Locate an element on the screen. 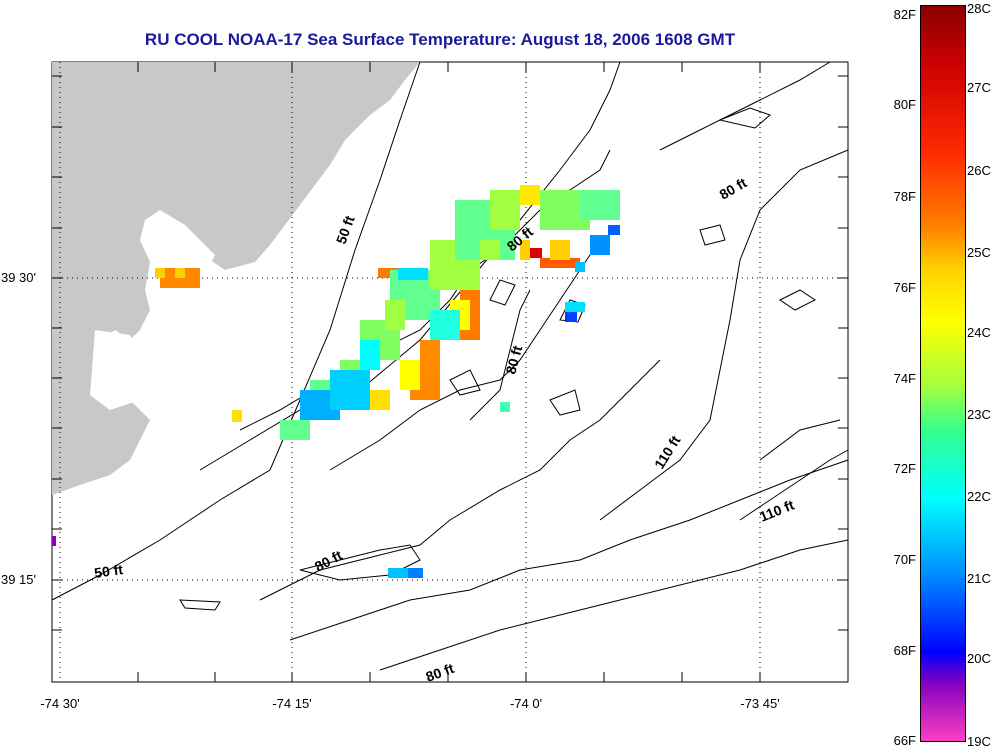 This screenshot has width=1000, height=754. colorbar-f-label: 82F is located at coordinates (904, 14).